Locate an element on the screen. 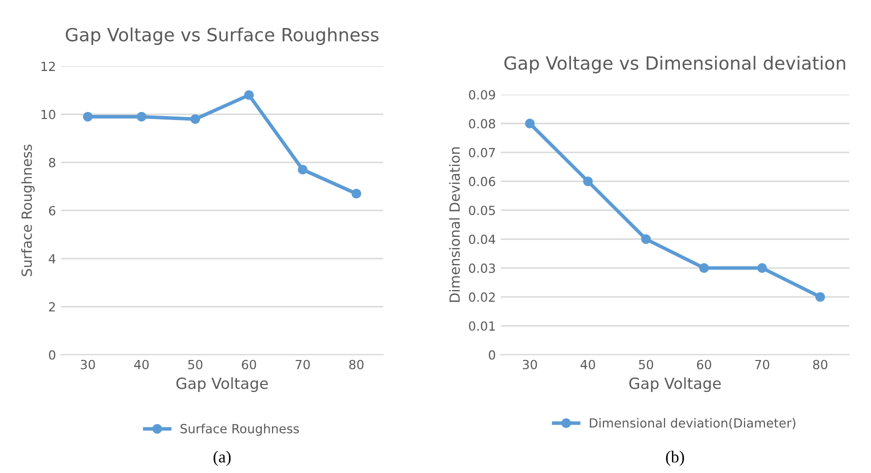 The height and width of the screenshot is (473, 871). y-tick-label: 0.09 is located at coordinates (482, 95).